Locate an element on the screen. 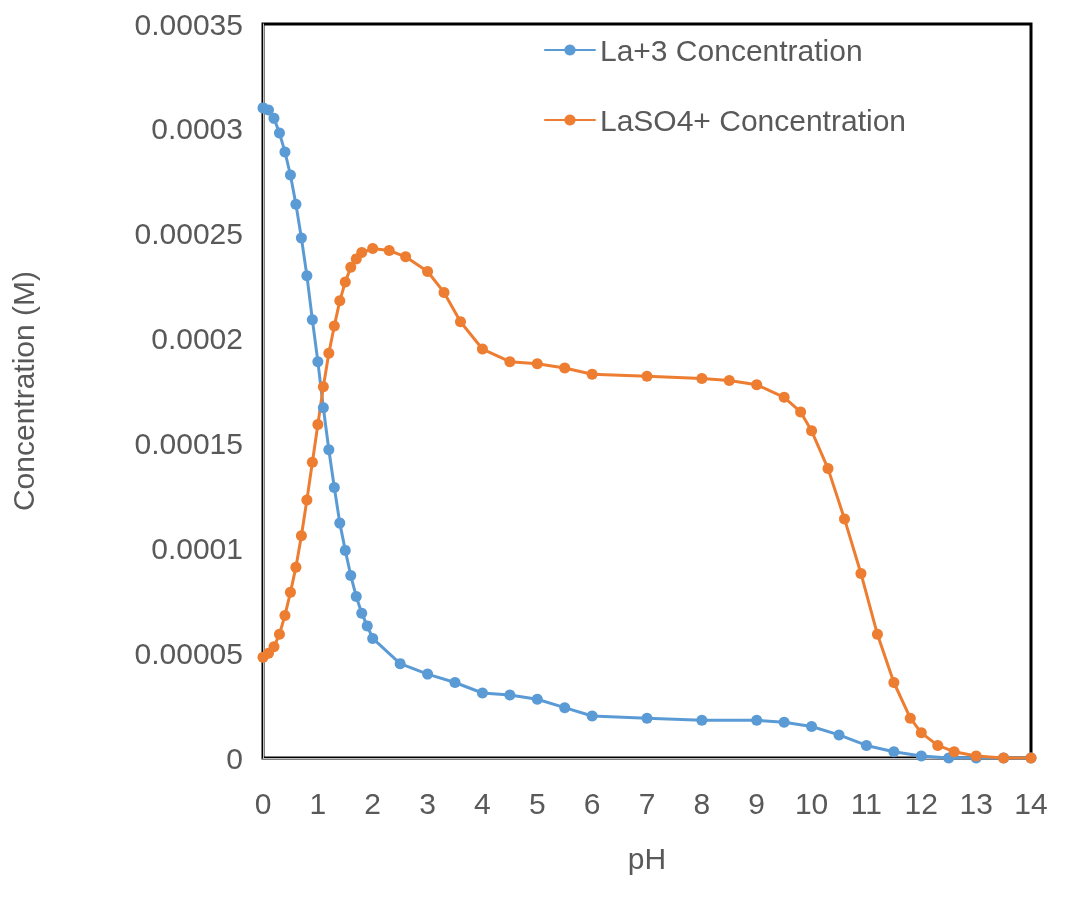 The width and height of the screenshot is (1071, 897). x-tick-label: 5 is located at coordinates (537, 803).